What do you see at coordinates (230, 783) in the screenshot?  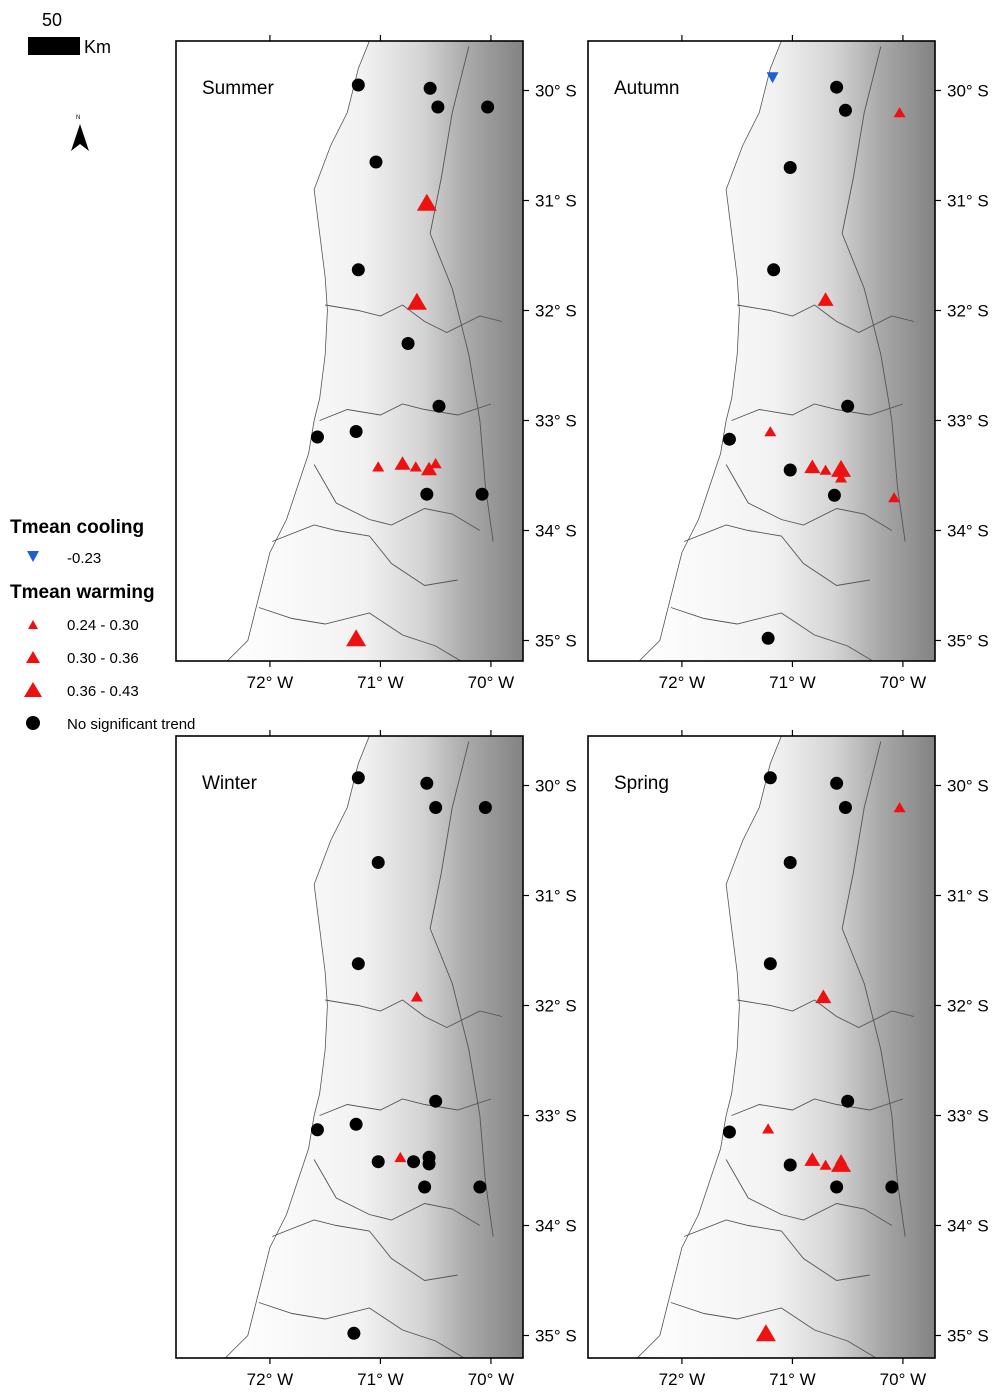 I see `panel-title: Winter` at bounding box center [230, 783].